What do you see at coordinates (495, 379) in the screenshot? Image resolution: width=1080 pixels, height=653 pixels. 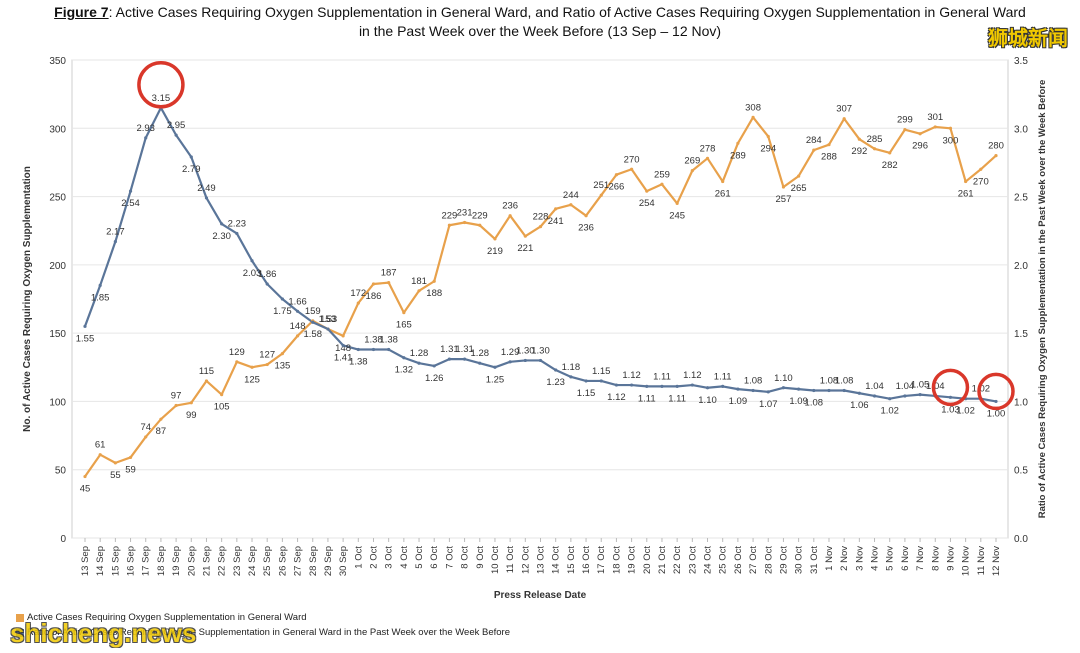 I see `data-label-ratio: 1.25` at bounding box center [495, 379].